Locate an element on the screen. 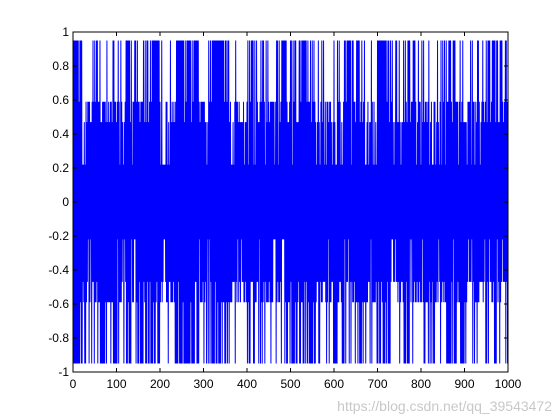 The image size is (560, 420). y-tick-label: 1 is located at coordinates (65, 32).